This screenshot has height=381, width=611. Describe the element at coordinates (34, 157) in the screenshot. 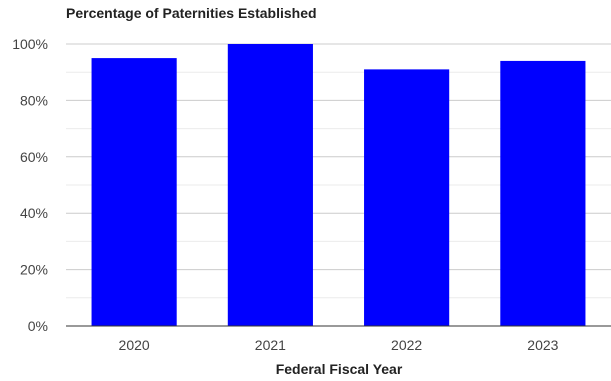

I see `y-tick-label: 60%` at that location.